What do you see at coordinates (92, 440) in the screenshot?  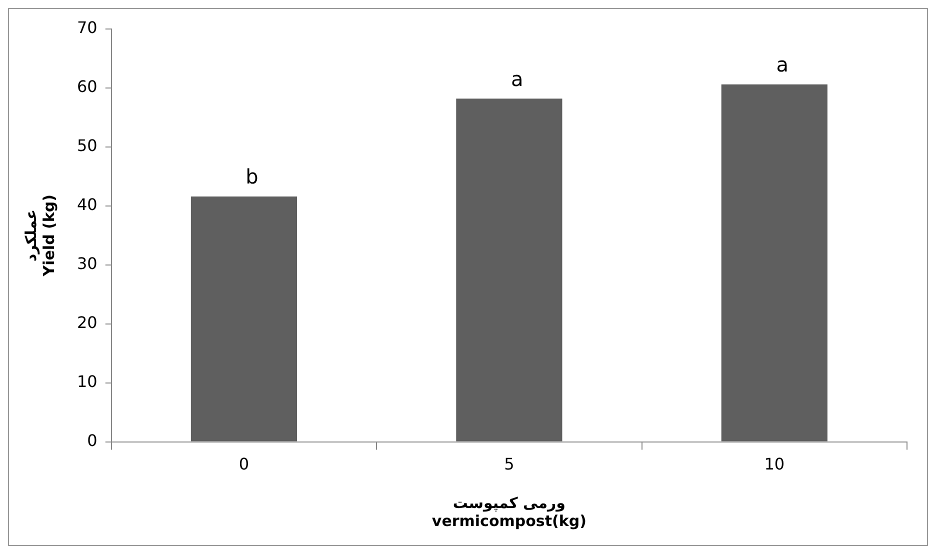 I see `y-tick-label: 0` at bounding box center [92, 440].